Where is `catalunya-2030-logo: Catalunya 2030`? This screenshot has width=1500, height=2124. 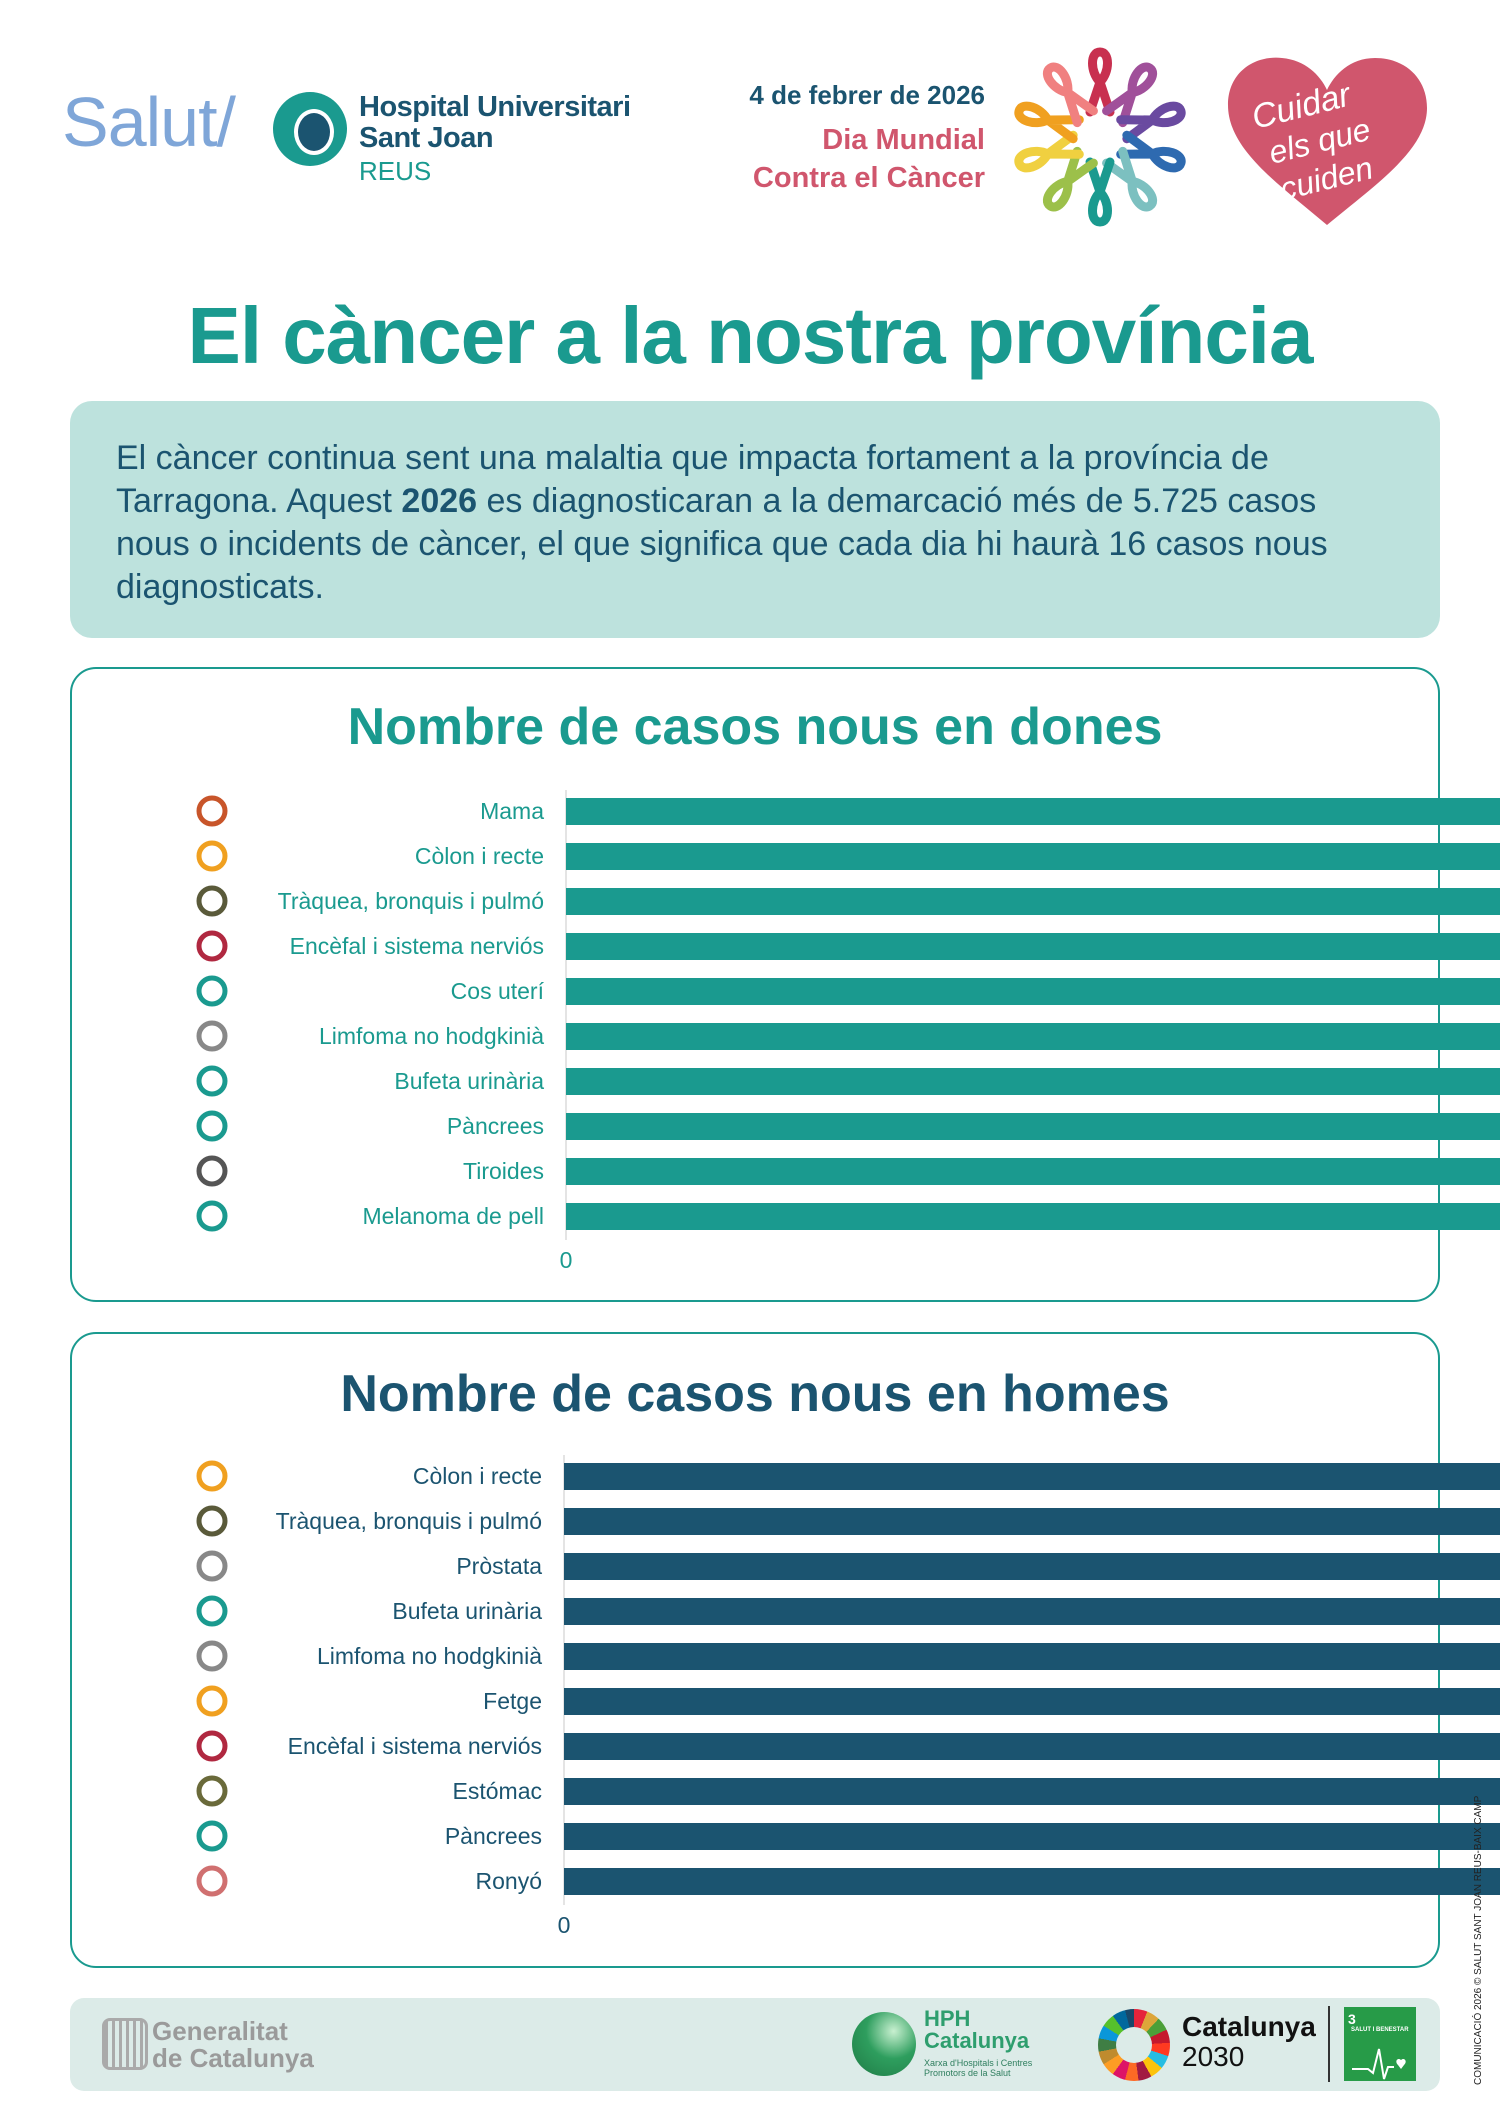
catalunya-2030-logo: Catalunya 2030 is located at coordinates (1249, 2042).